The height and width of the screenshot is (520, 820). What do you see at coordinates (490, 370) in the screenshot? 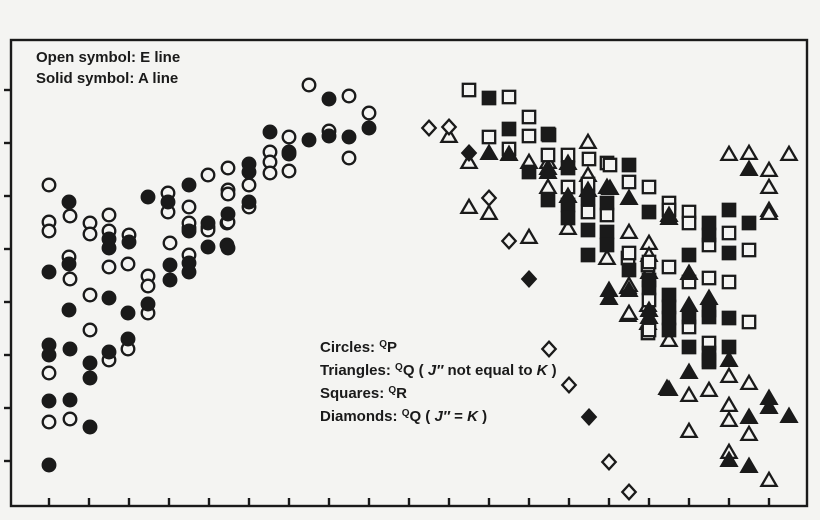
I see `legend-text-run: not equal to` at bounding box center [490, 370].